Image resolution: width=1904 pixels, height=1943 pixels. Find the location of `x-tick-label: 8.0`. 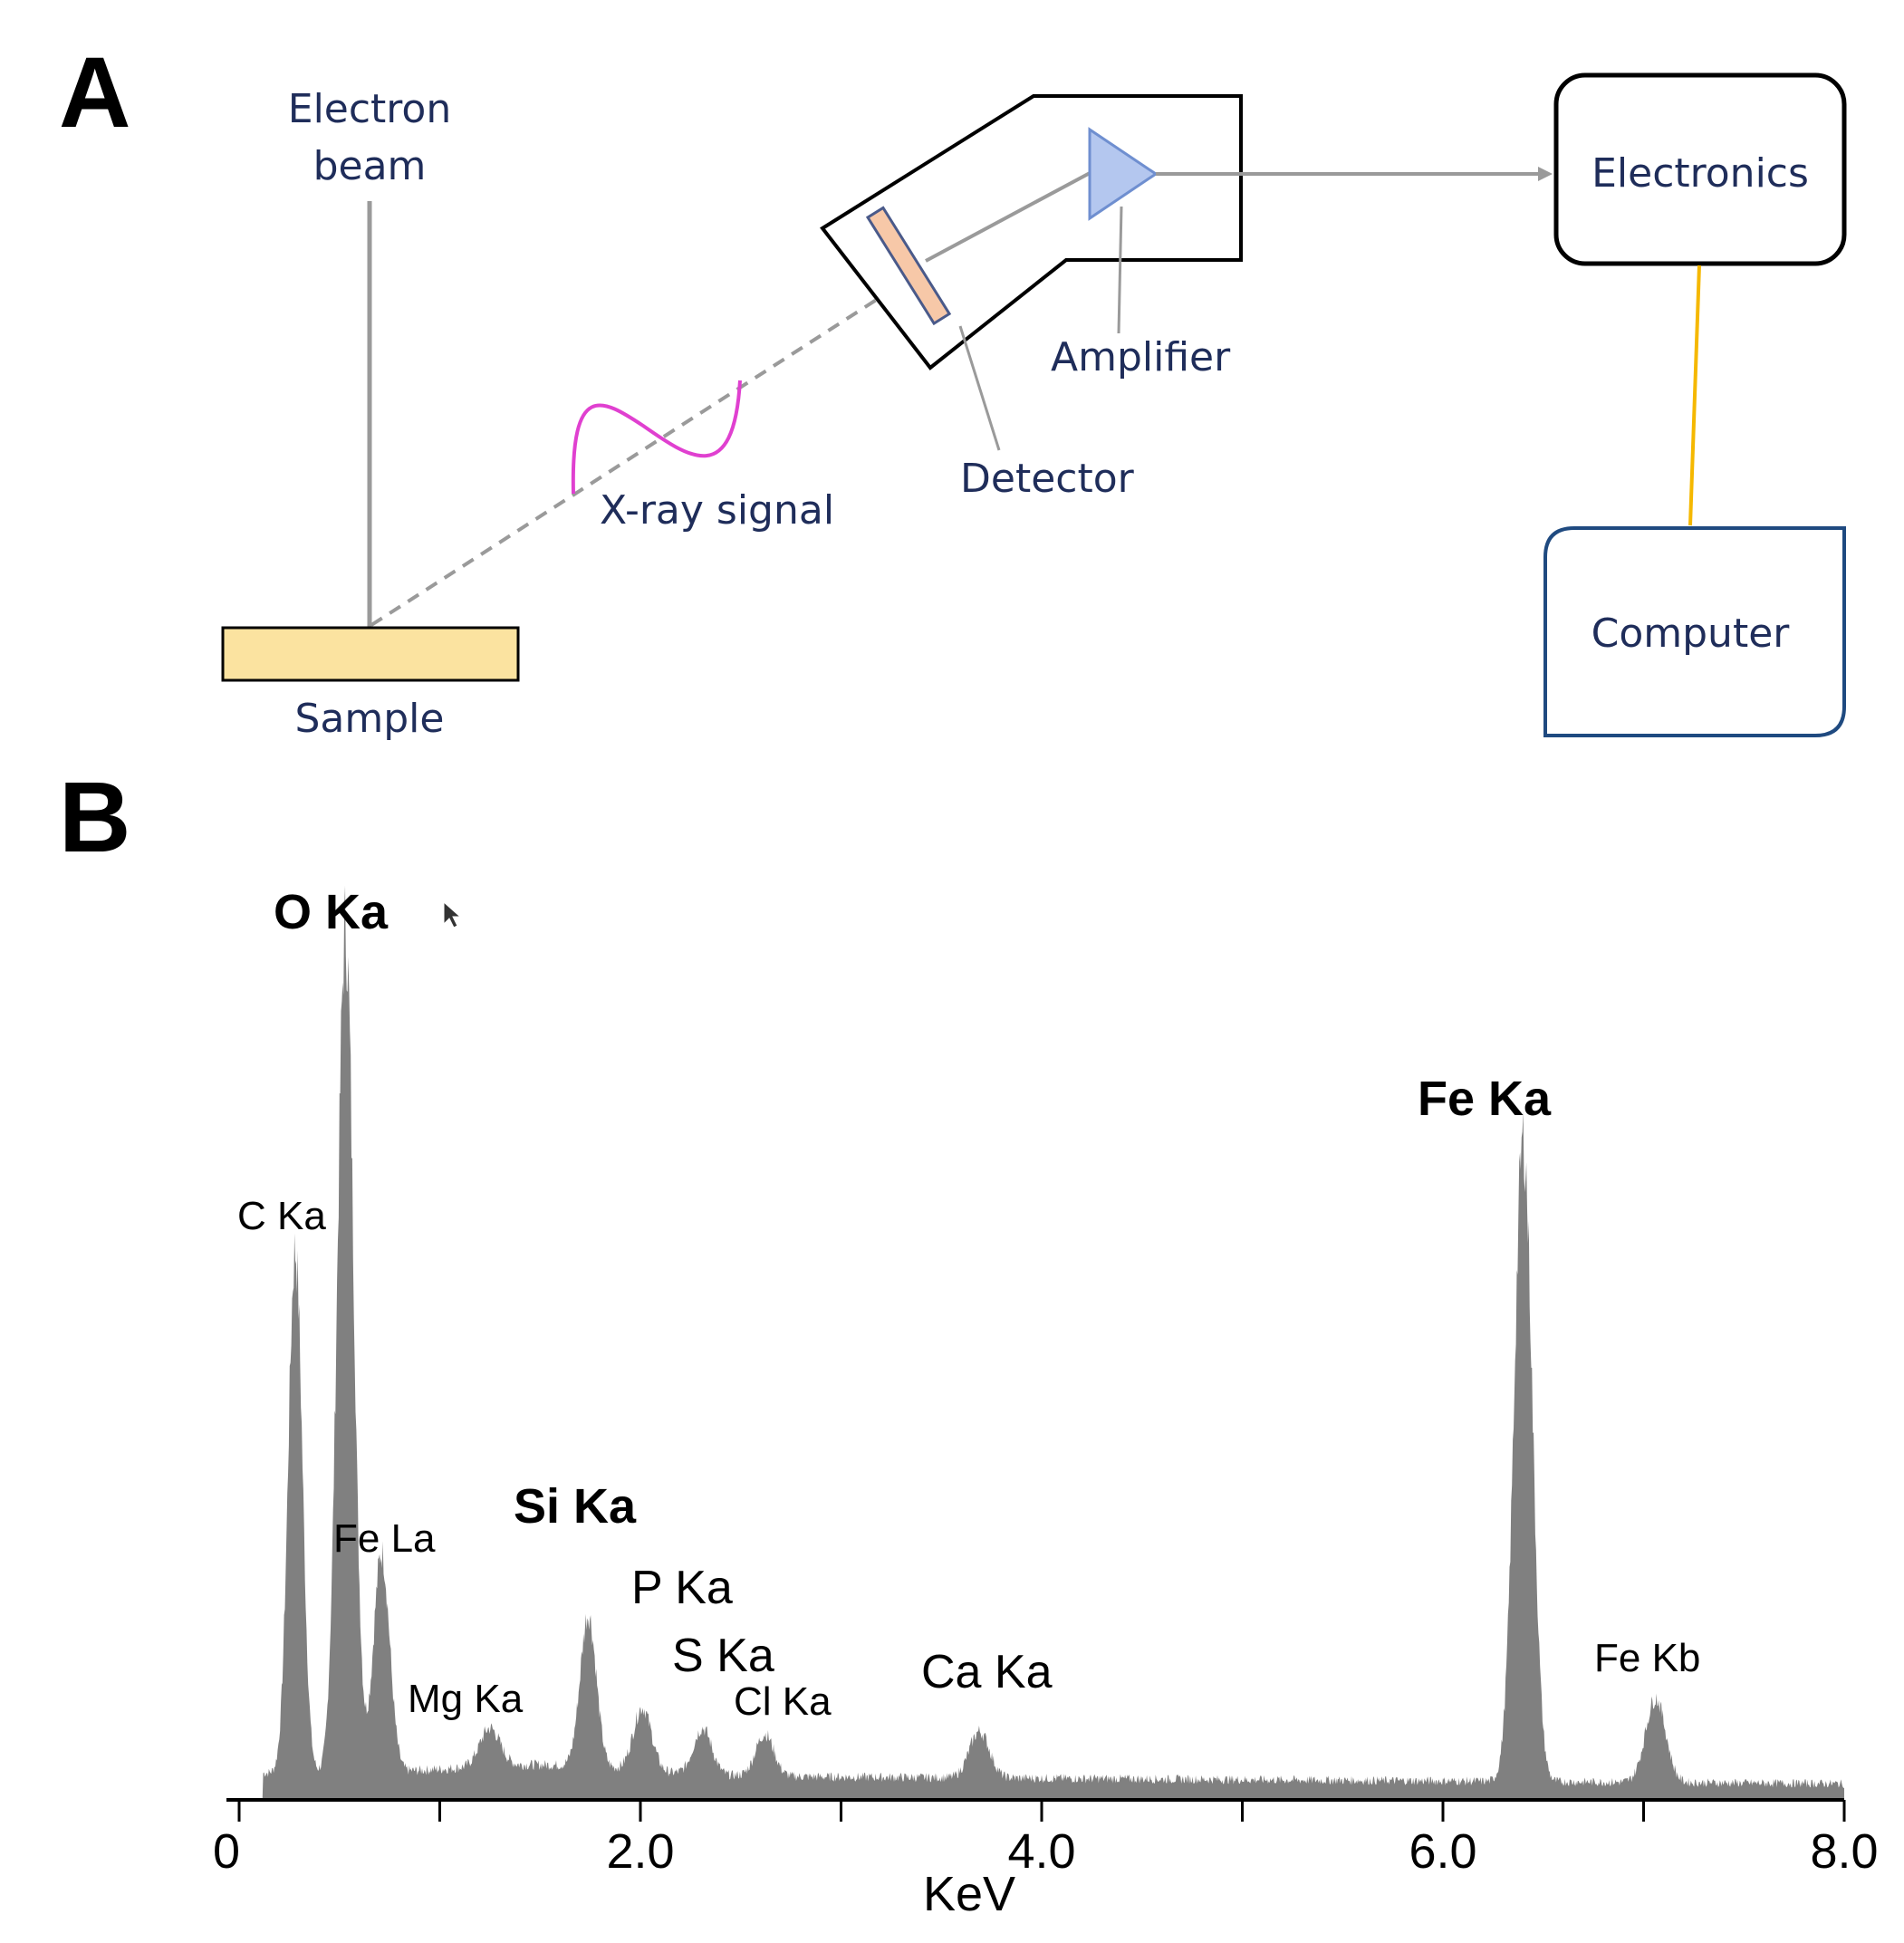

x-tick-label: 8.0 is located at coordinates (1844, 1851).